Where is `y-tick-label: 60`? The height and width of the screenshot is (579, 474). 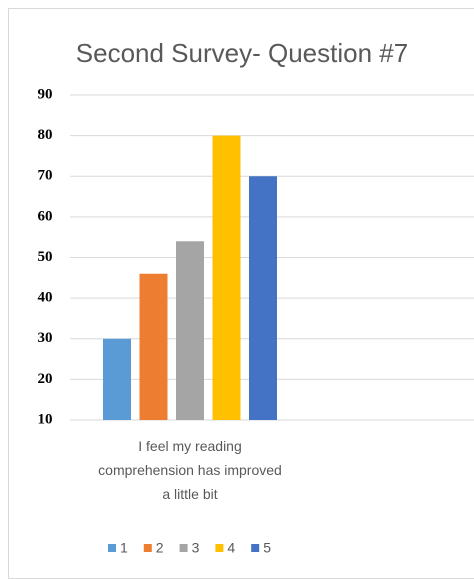
y-tick-label: 60 is located at coordinates (45, 216).